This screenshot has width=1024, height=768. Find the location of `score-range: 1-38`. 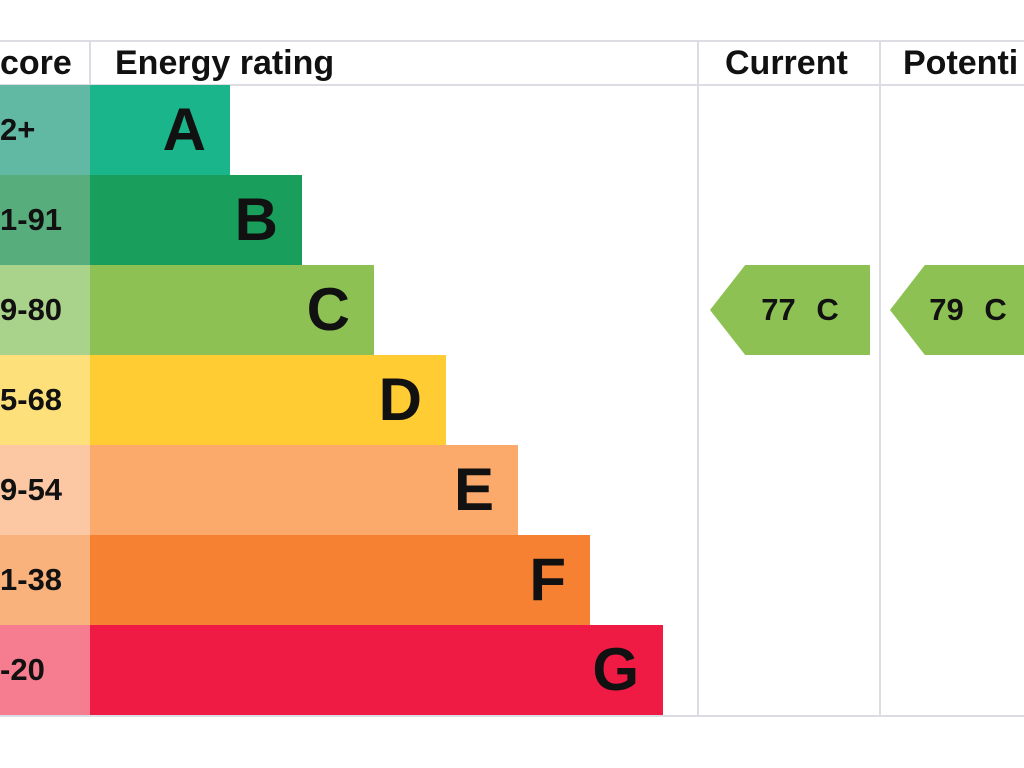

score-range: 1-38 is located at coordinates (45, 580).